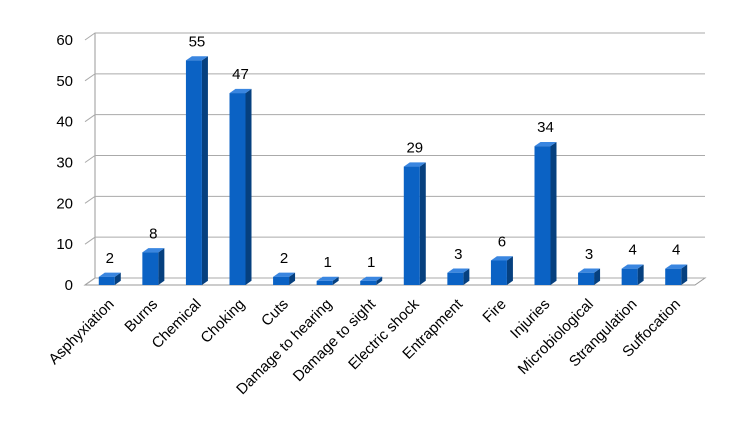  What do you see at coordinates (502, 242) in the screenshot?
I see `data-label: 6` at bounding box center [502, 242].